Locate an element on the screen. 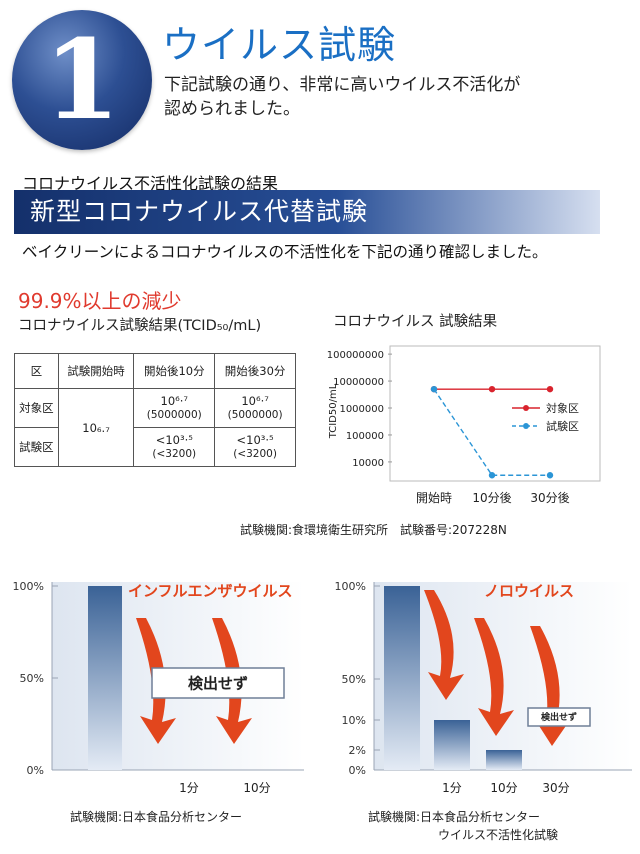 This screenshot has width=640, height=854. influenza-chart: 100% 50% 0% 1分 10分 インフルエンザウイルス検出せず is located at coordinates (157, 688).